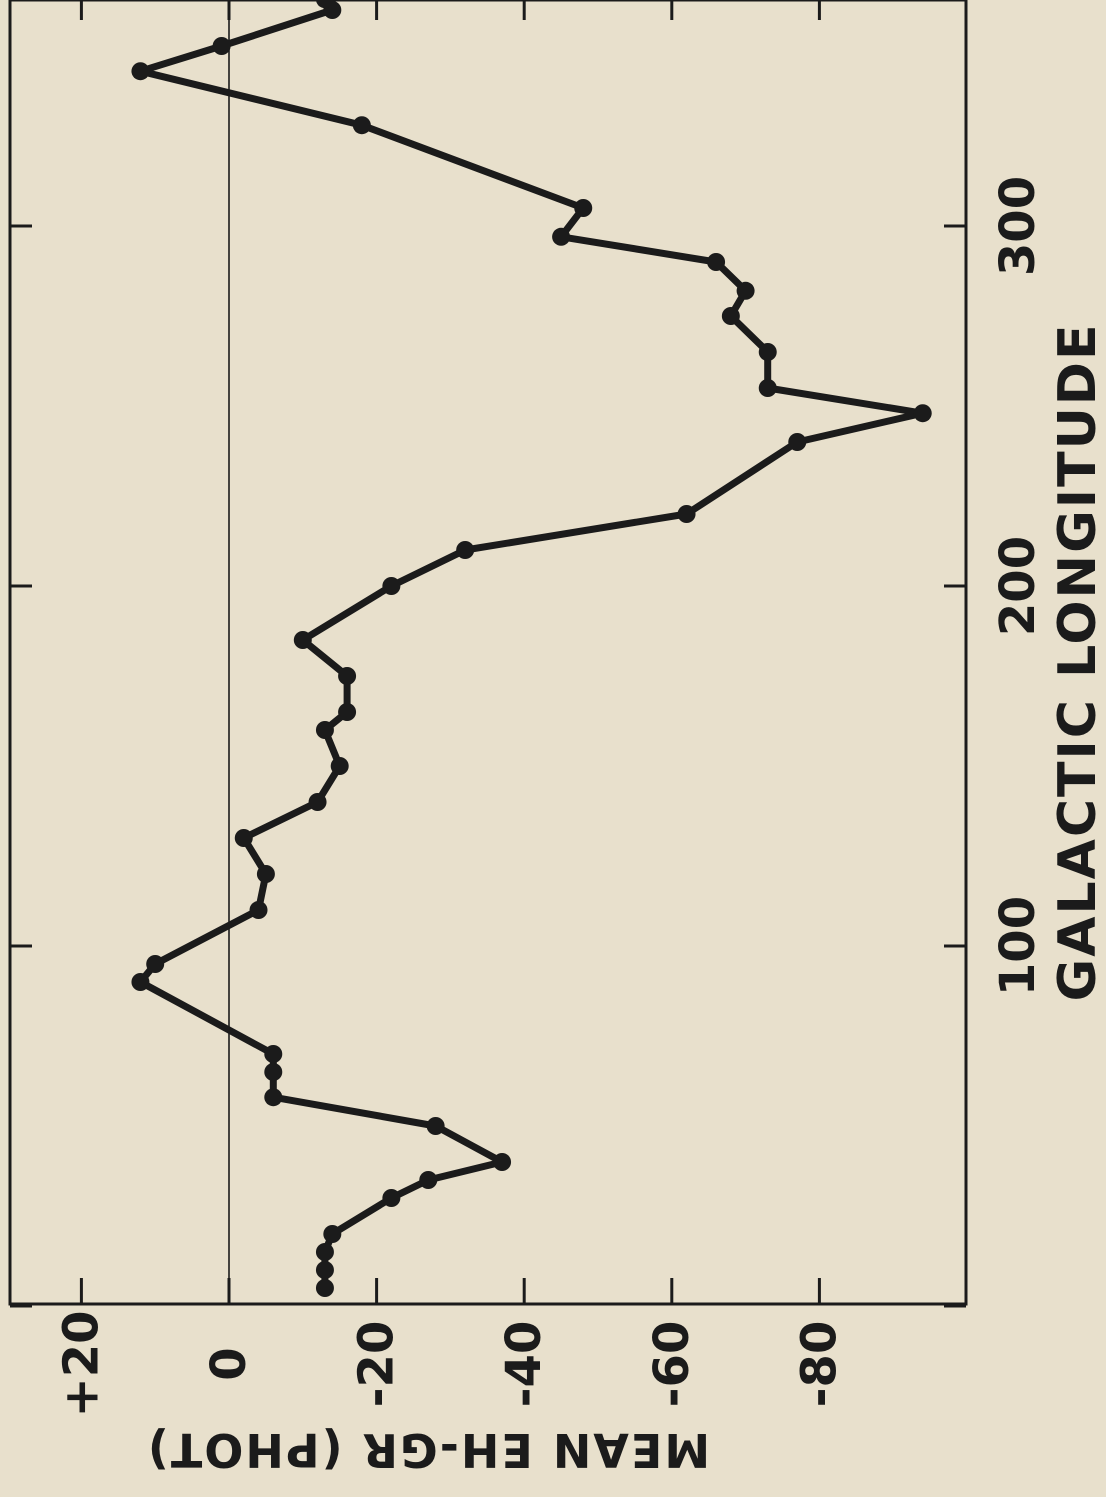 This screenshot has width=1106, height=1497. What do you see at coordinates (819, 1364) in the screenshot?
I see `y-tick-label: -80` at bounding box center [819, 1364].